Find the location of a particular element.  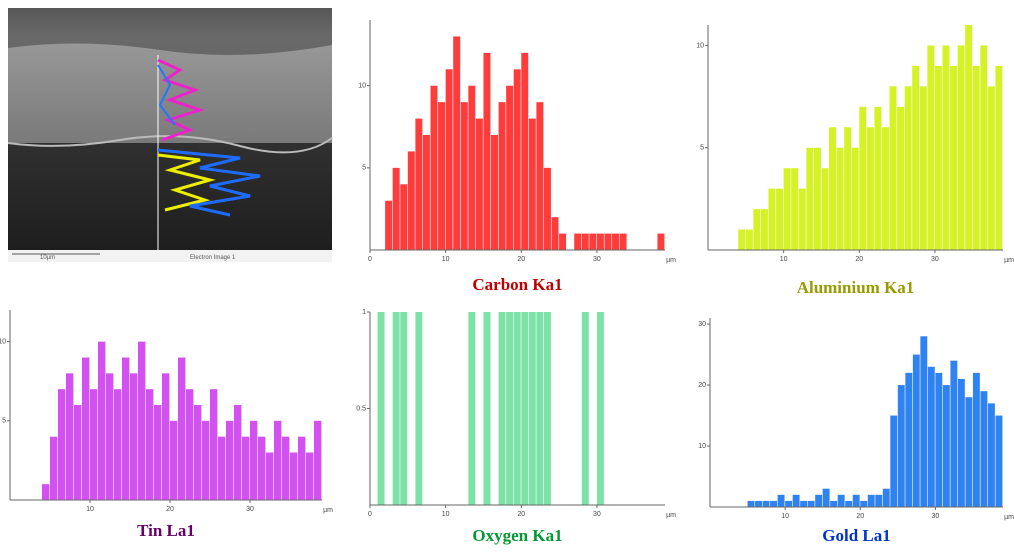

y-tick-label: 20 is located at coordinates (702, 385).